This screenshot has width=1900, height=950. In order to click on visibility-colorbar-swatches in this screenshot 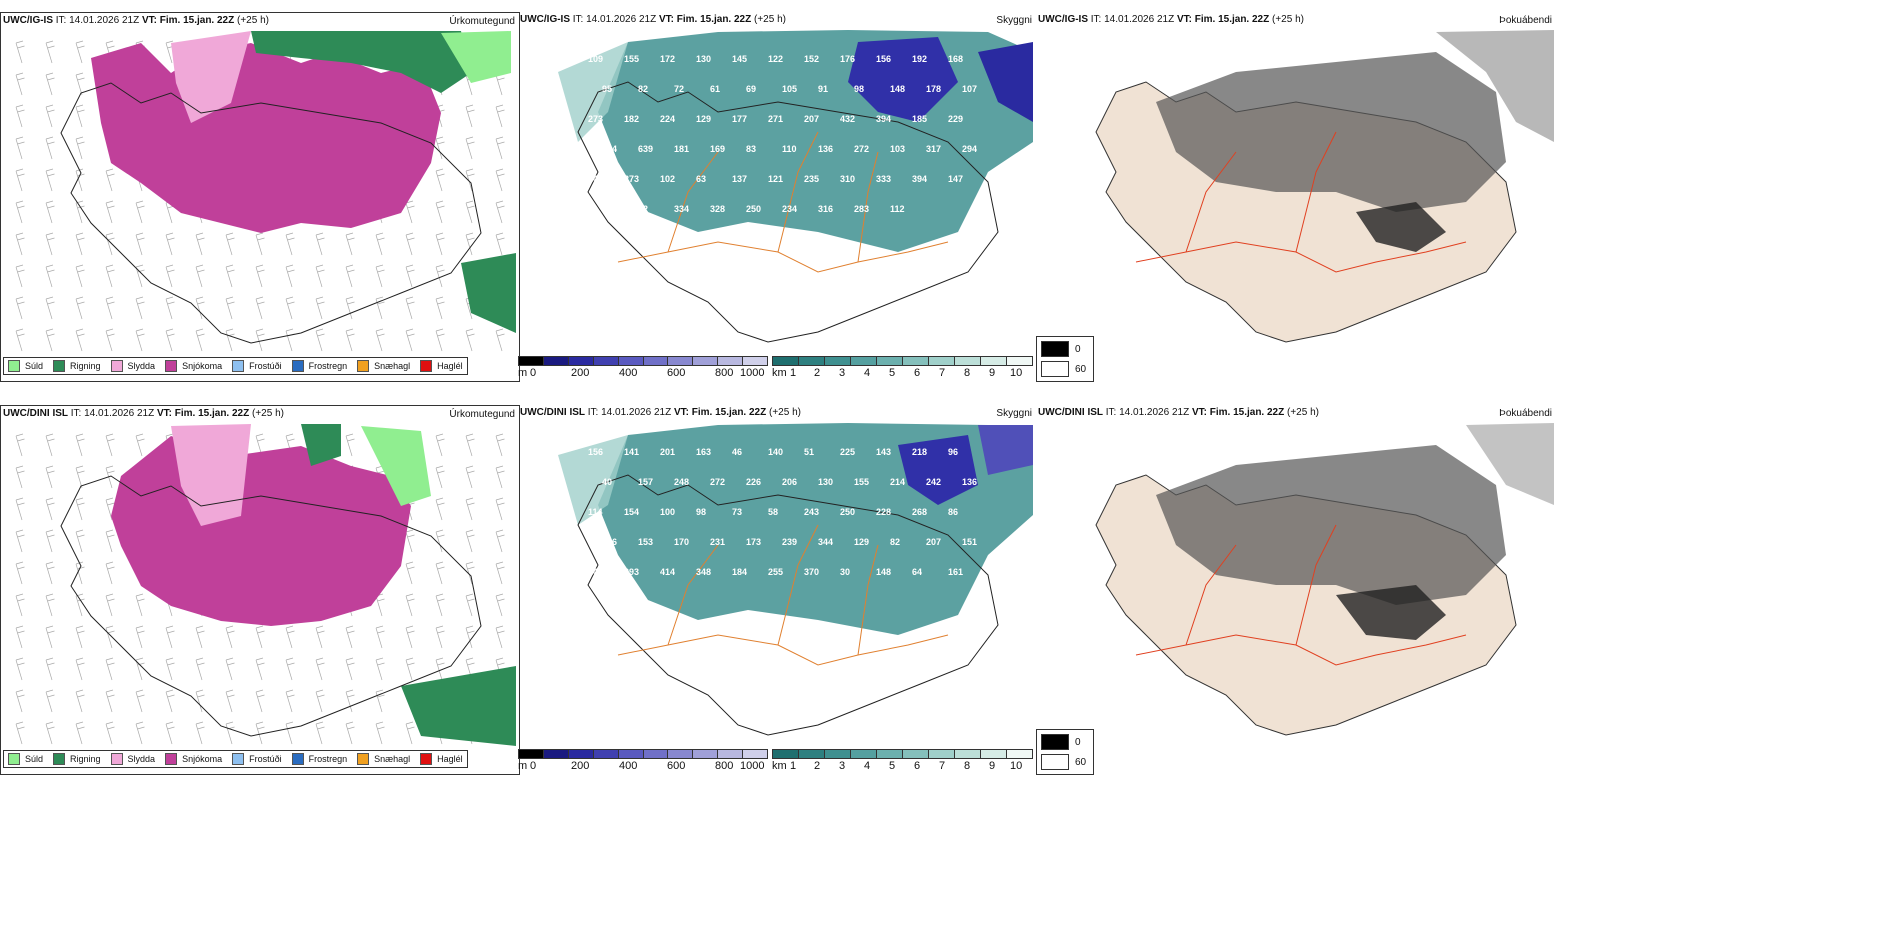, I will do `click(903, 754)`.